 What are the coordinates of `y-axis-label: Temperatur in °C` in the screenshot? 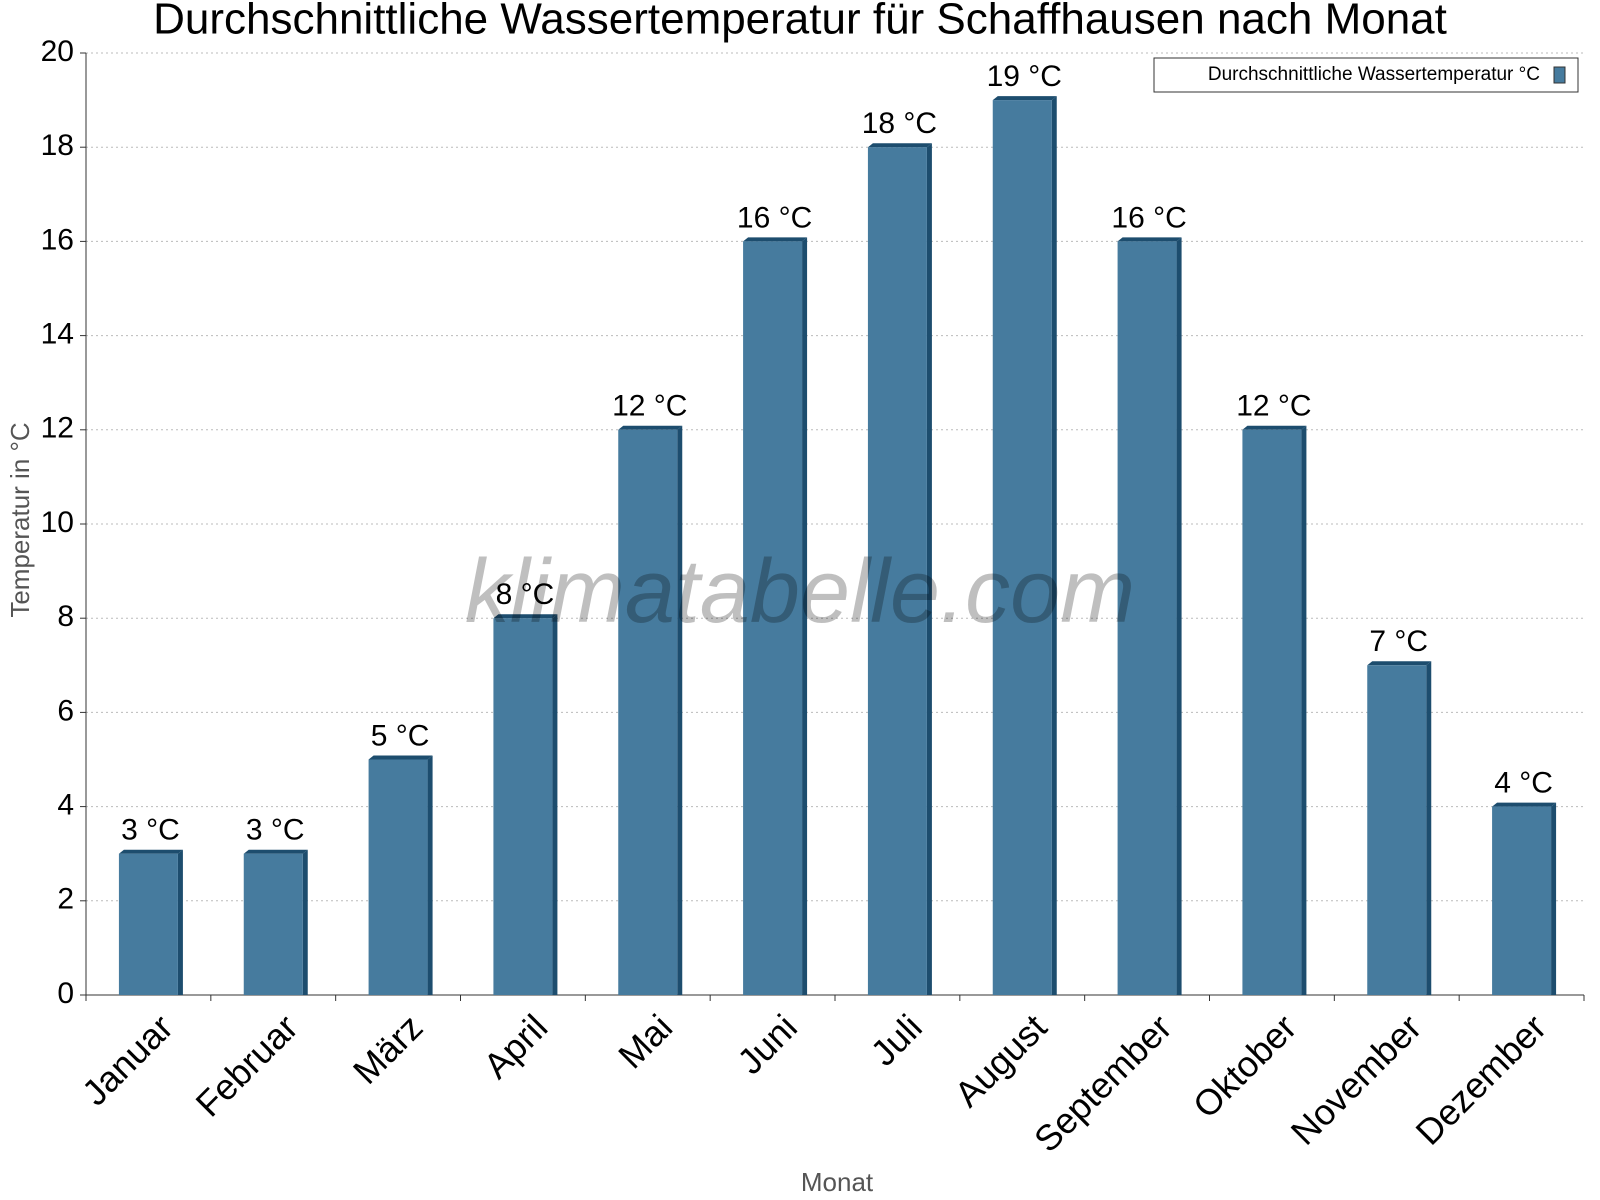 It's located at (20, 519).